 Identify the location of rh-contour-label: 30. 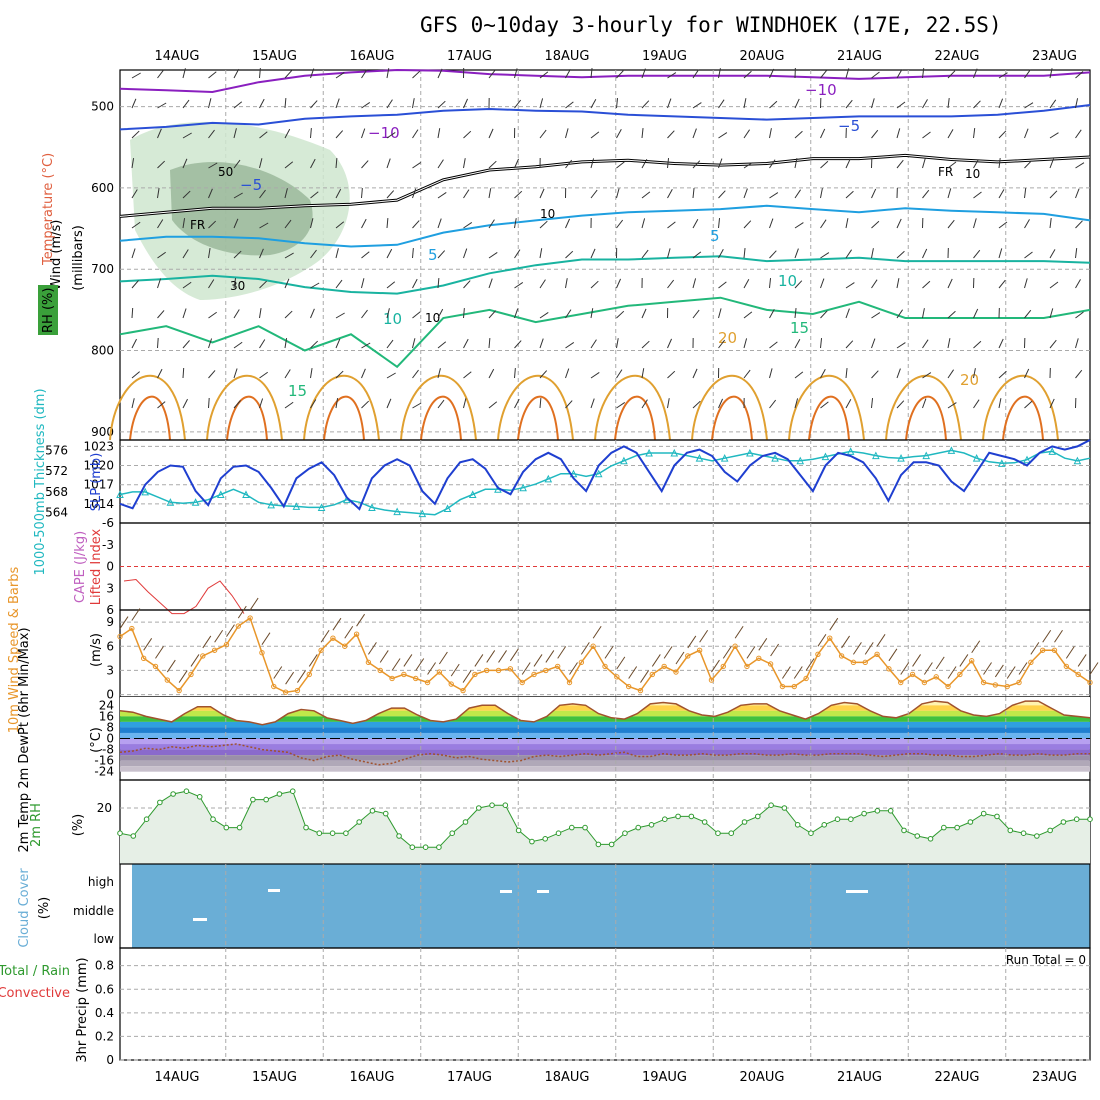
(237, 286).